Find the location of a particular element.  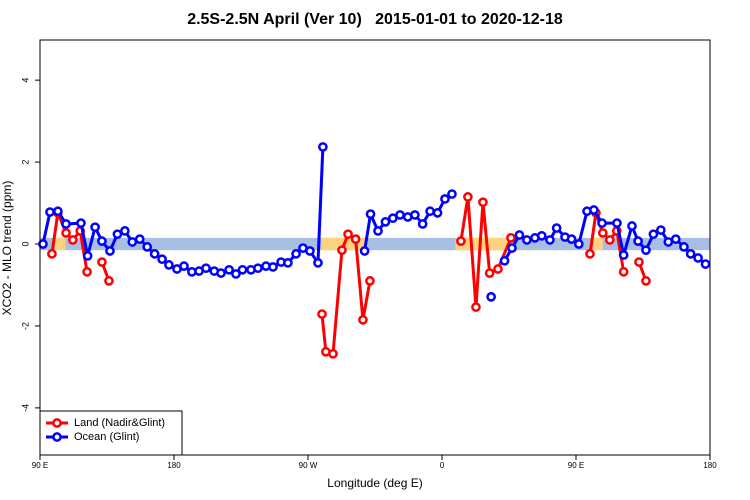

x-tick-label: 90 E is located at coordinates (40, 465).